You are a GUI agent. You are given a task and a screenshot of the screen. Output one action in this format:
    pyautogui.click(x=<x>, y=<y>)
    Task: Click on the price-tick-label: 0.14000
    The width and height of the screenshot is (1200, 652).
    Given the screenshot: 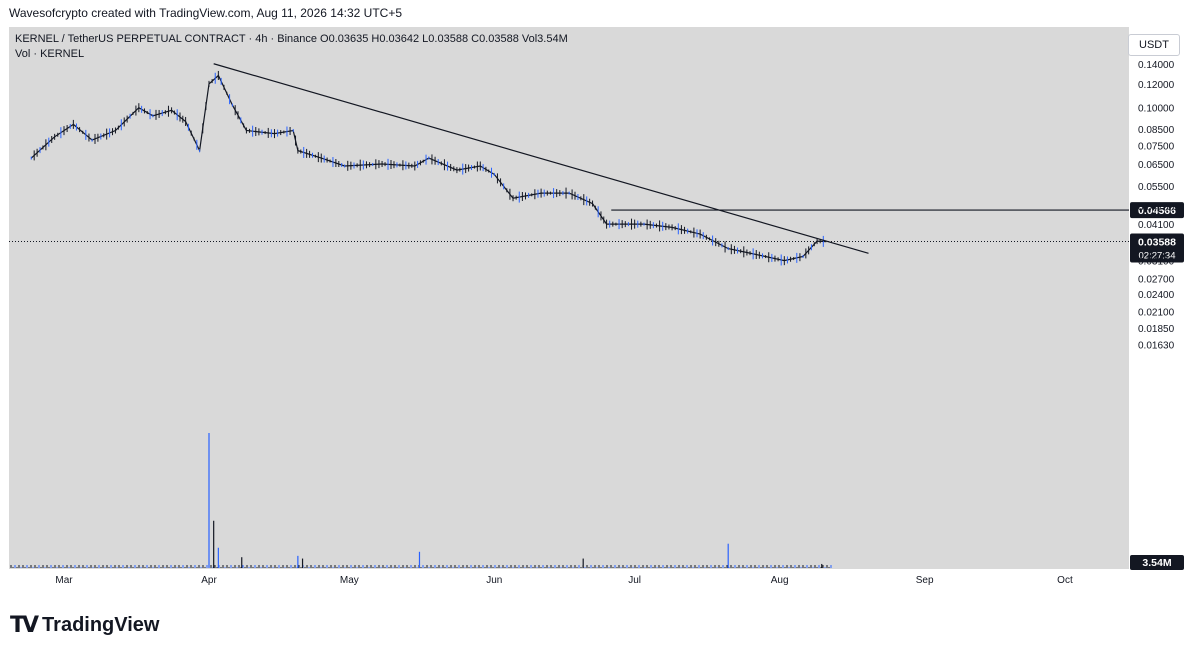 What is the action you would take?
    pyautogui.click(x=1156, y=65)
    